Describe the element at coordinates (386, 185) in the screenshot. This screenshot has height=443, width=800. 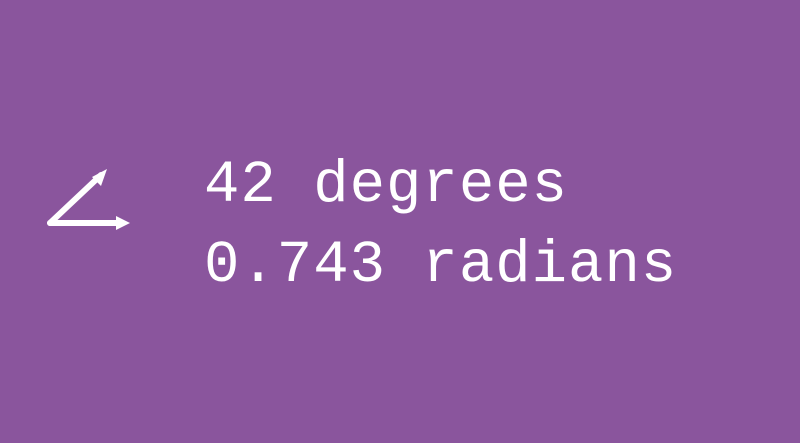
I see `degrees-value: 42 degrees` at that location.